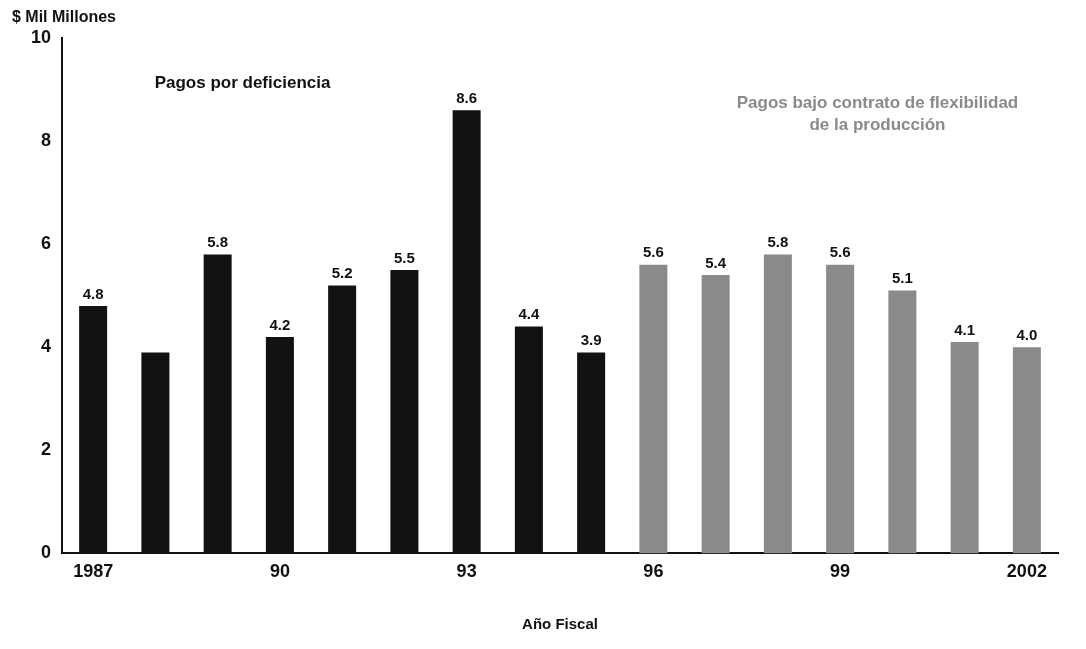 The image size is (1086, 649). I want to click on x-tick-label: 90, so click(279, 571).